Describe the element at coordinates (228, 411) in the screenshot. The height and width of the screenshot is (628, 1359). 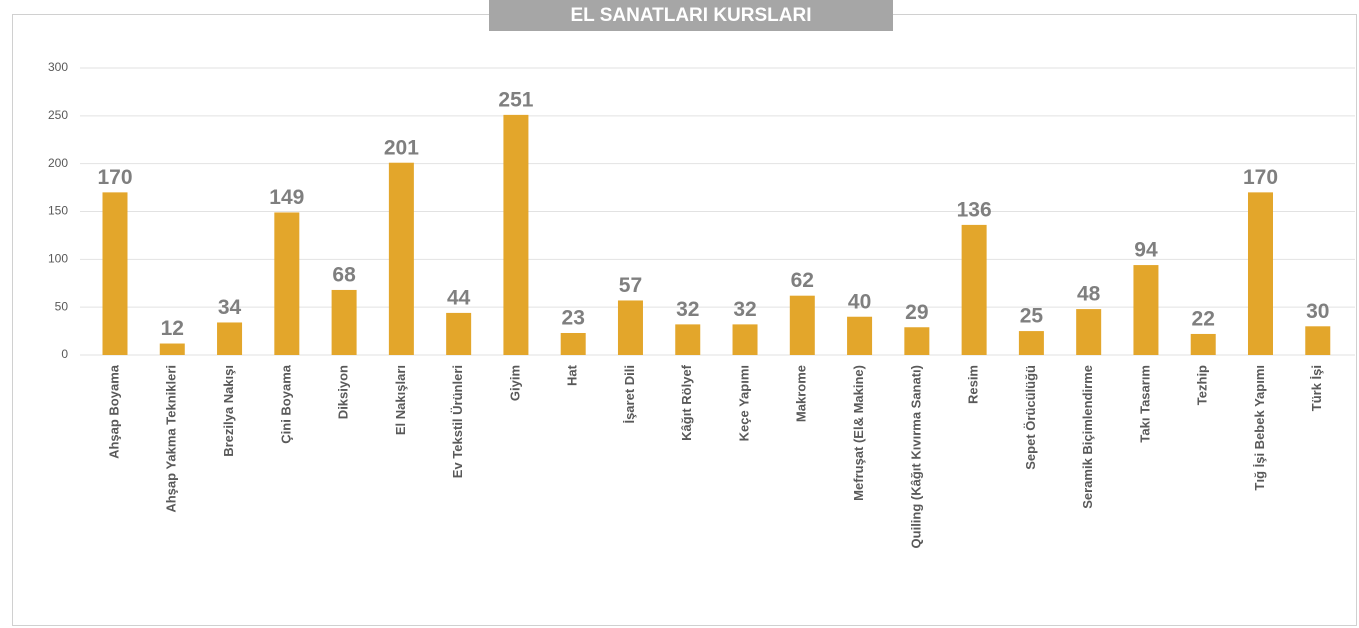
I see `x-tick-label: Brezilya Nakışı` at that location.